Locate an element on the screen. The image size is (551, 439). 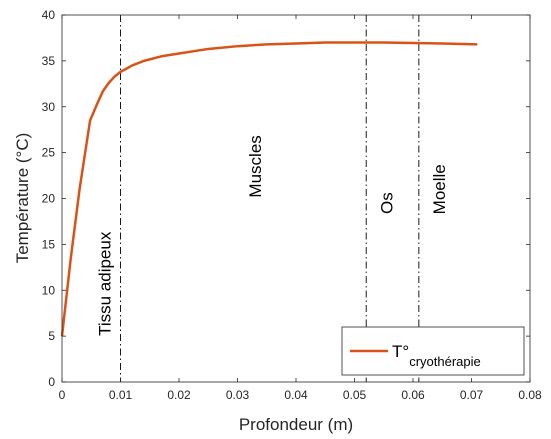
legend-entry-main: T° is located at coordinates (400, 351).